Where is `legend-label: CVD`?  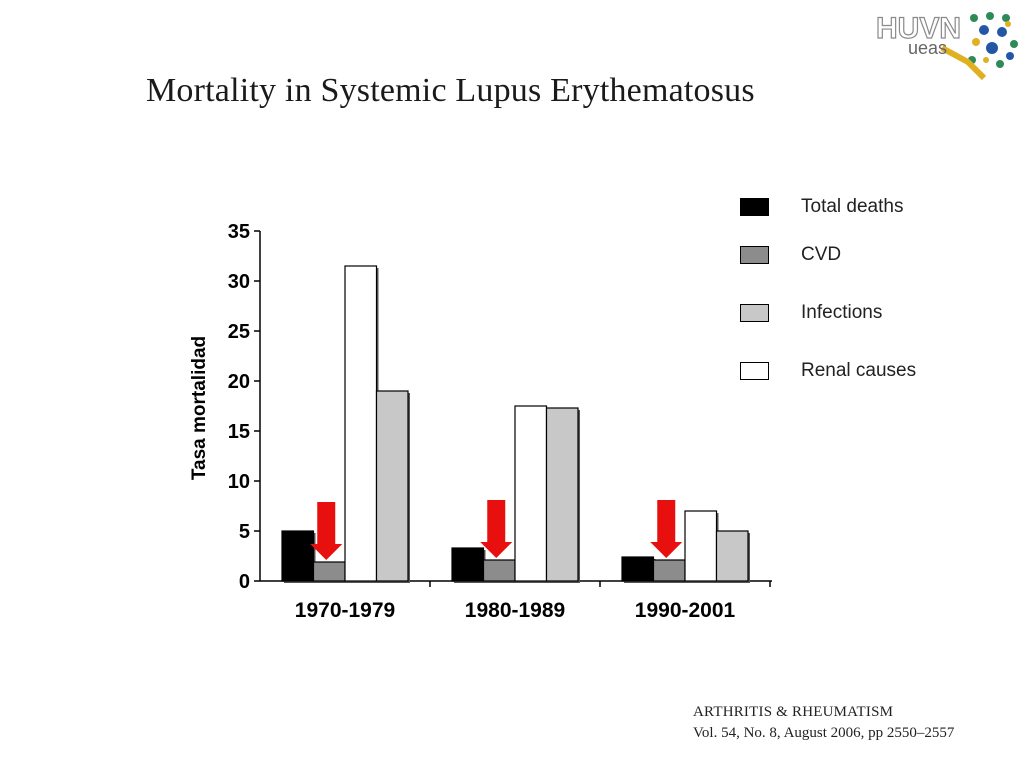 legend-label: CVD is located at coordinates (821, 254).